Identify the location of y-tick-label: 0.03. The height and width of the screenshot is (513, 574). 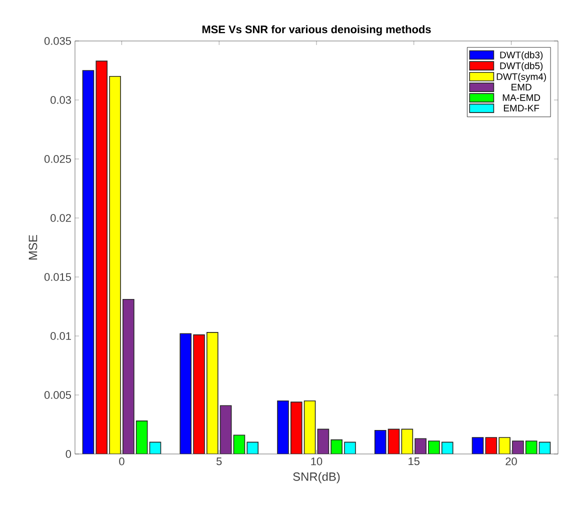
(60, 100).